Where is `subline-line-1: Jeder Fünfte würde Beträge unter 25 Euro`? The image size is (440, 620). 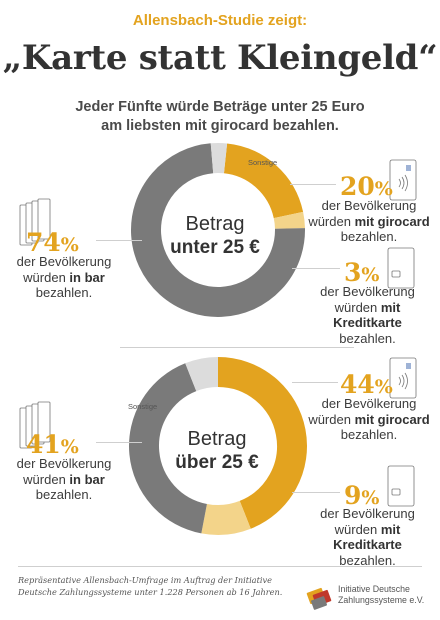 subline-line-1: Jeder Fünfte würde Beträge unter 25 Euro is located at coordinates (220, 107).